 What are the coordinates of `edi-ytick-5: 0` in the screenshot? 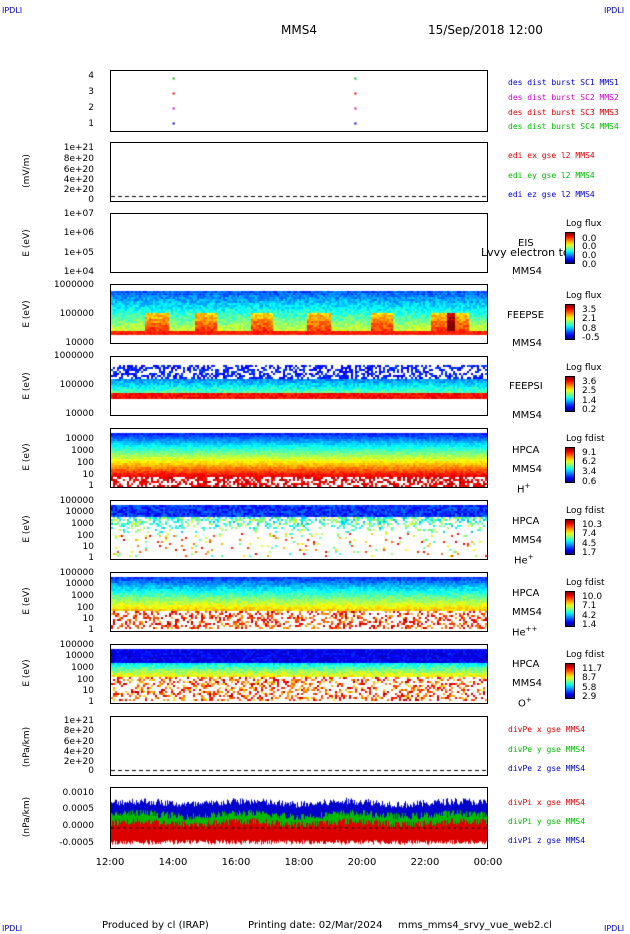 It's located at (91, 200).